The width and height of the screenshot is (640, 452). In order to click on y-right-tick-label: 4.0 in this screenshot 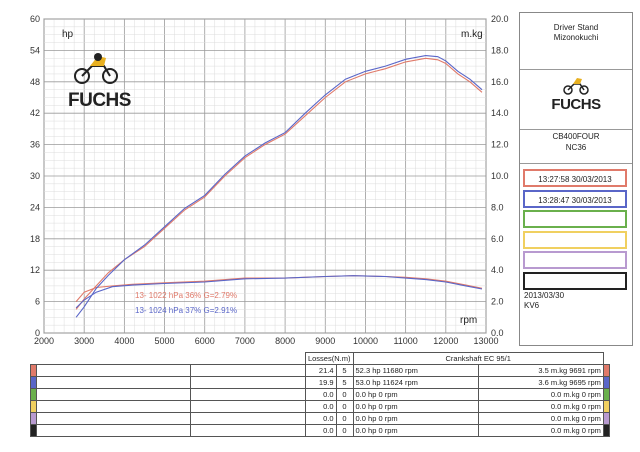, I will do `click(497, 270)`.